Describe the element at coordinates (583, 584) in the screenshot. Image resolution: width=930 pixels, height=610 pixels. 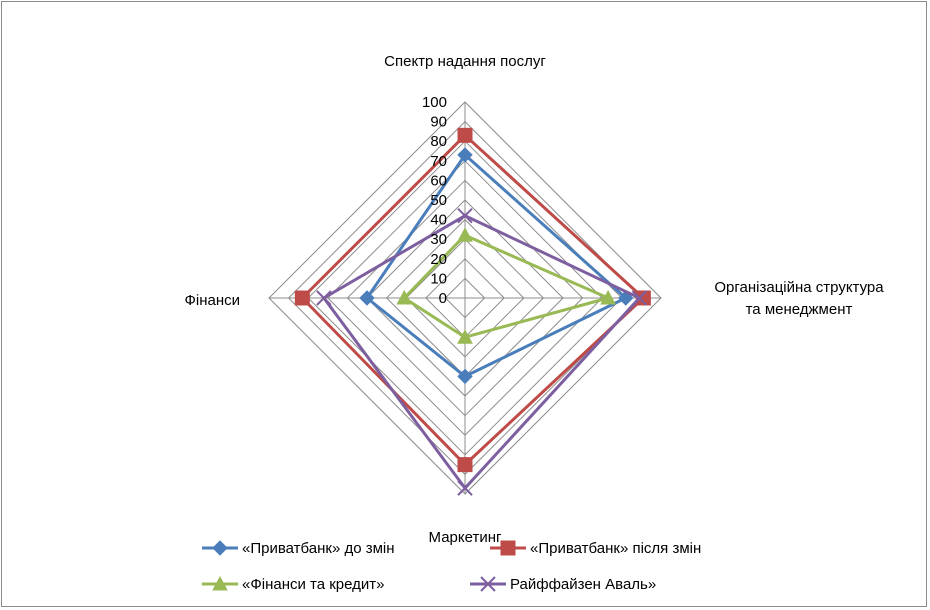
I see `legend-label: Райффайзен Аваль»` at that location.